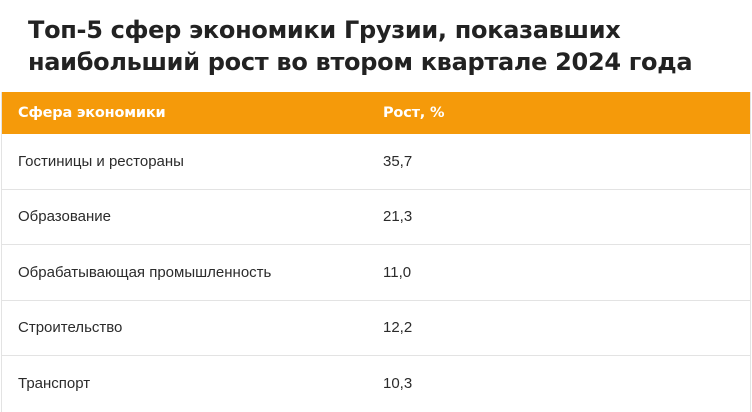  What do you see at coordinates (376, 217) in the screenshot?
I see `table-row: Образование 21,3` at bounding box center [376, 217].